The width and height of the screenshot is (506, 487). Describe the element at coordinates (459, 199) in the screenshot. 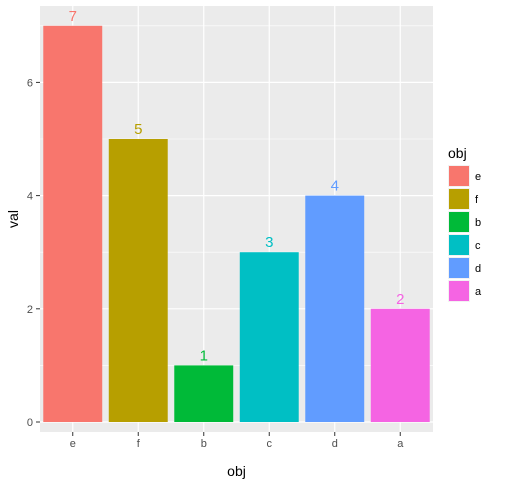

I see `legend-swatch-f` at that location.